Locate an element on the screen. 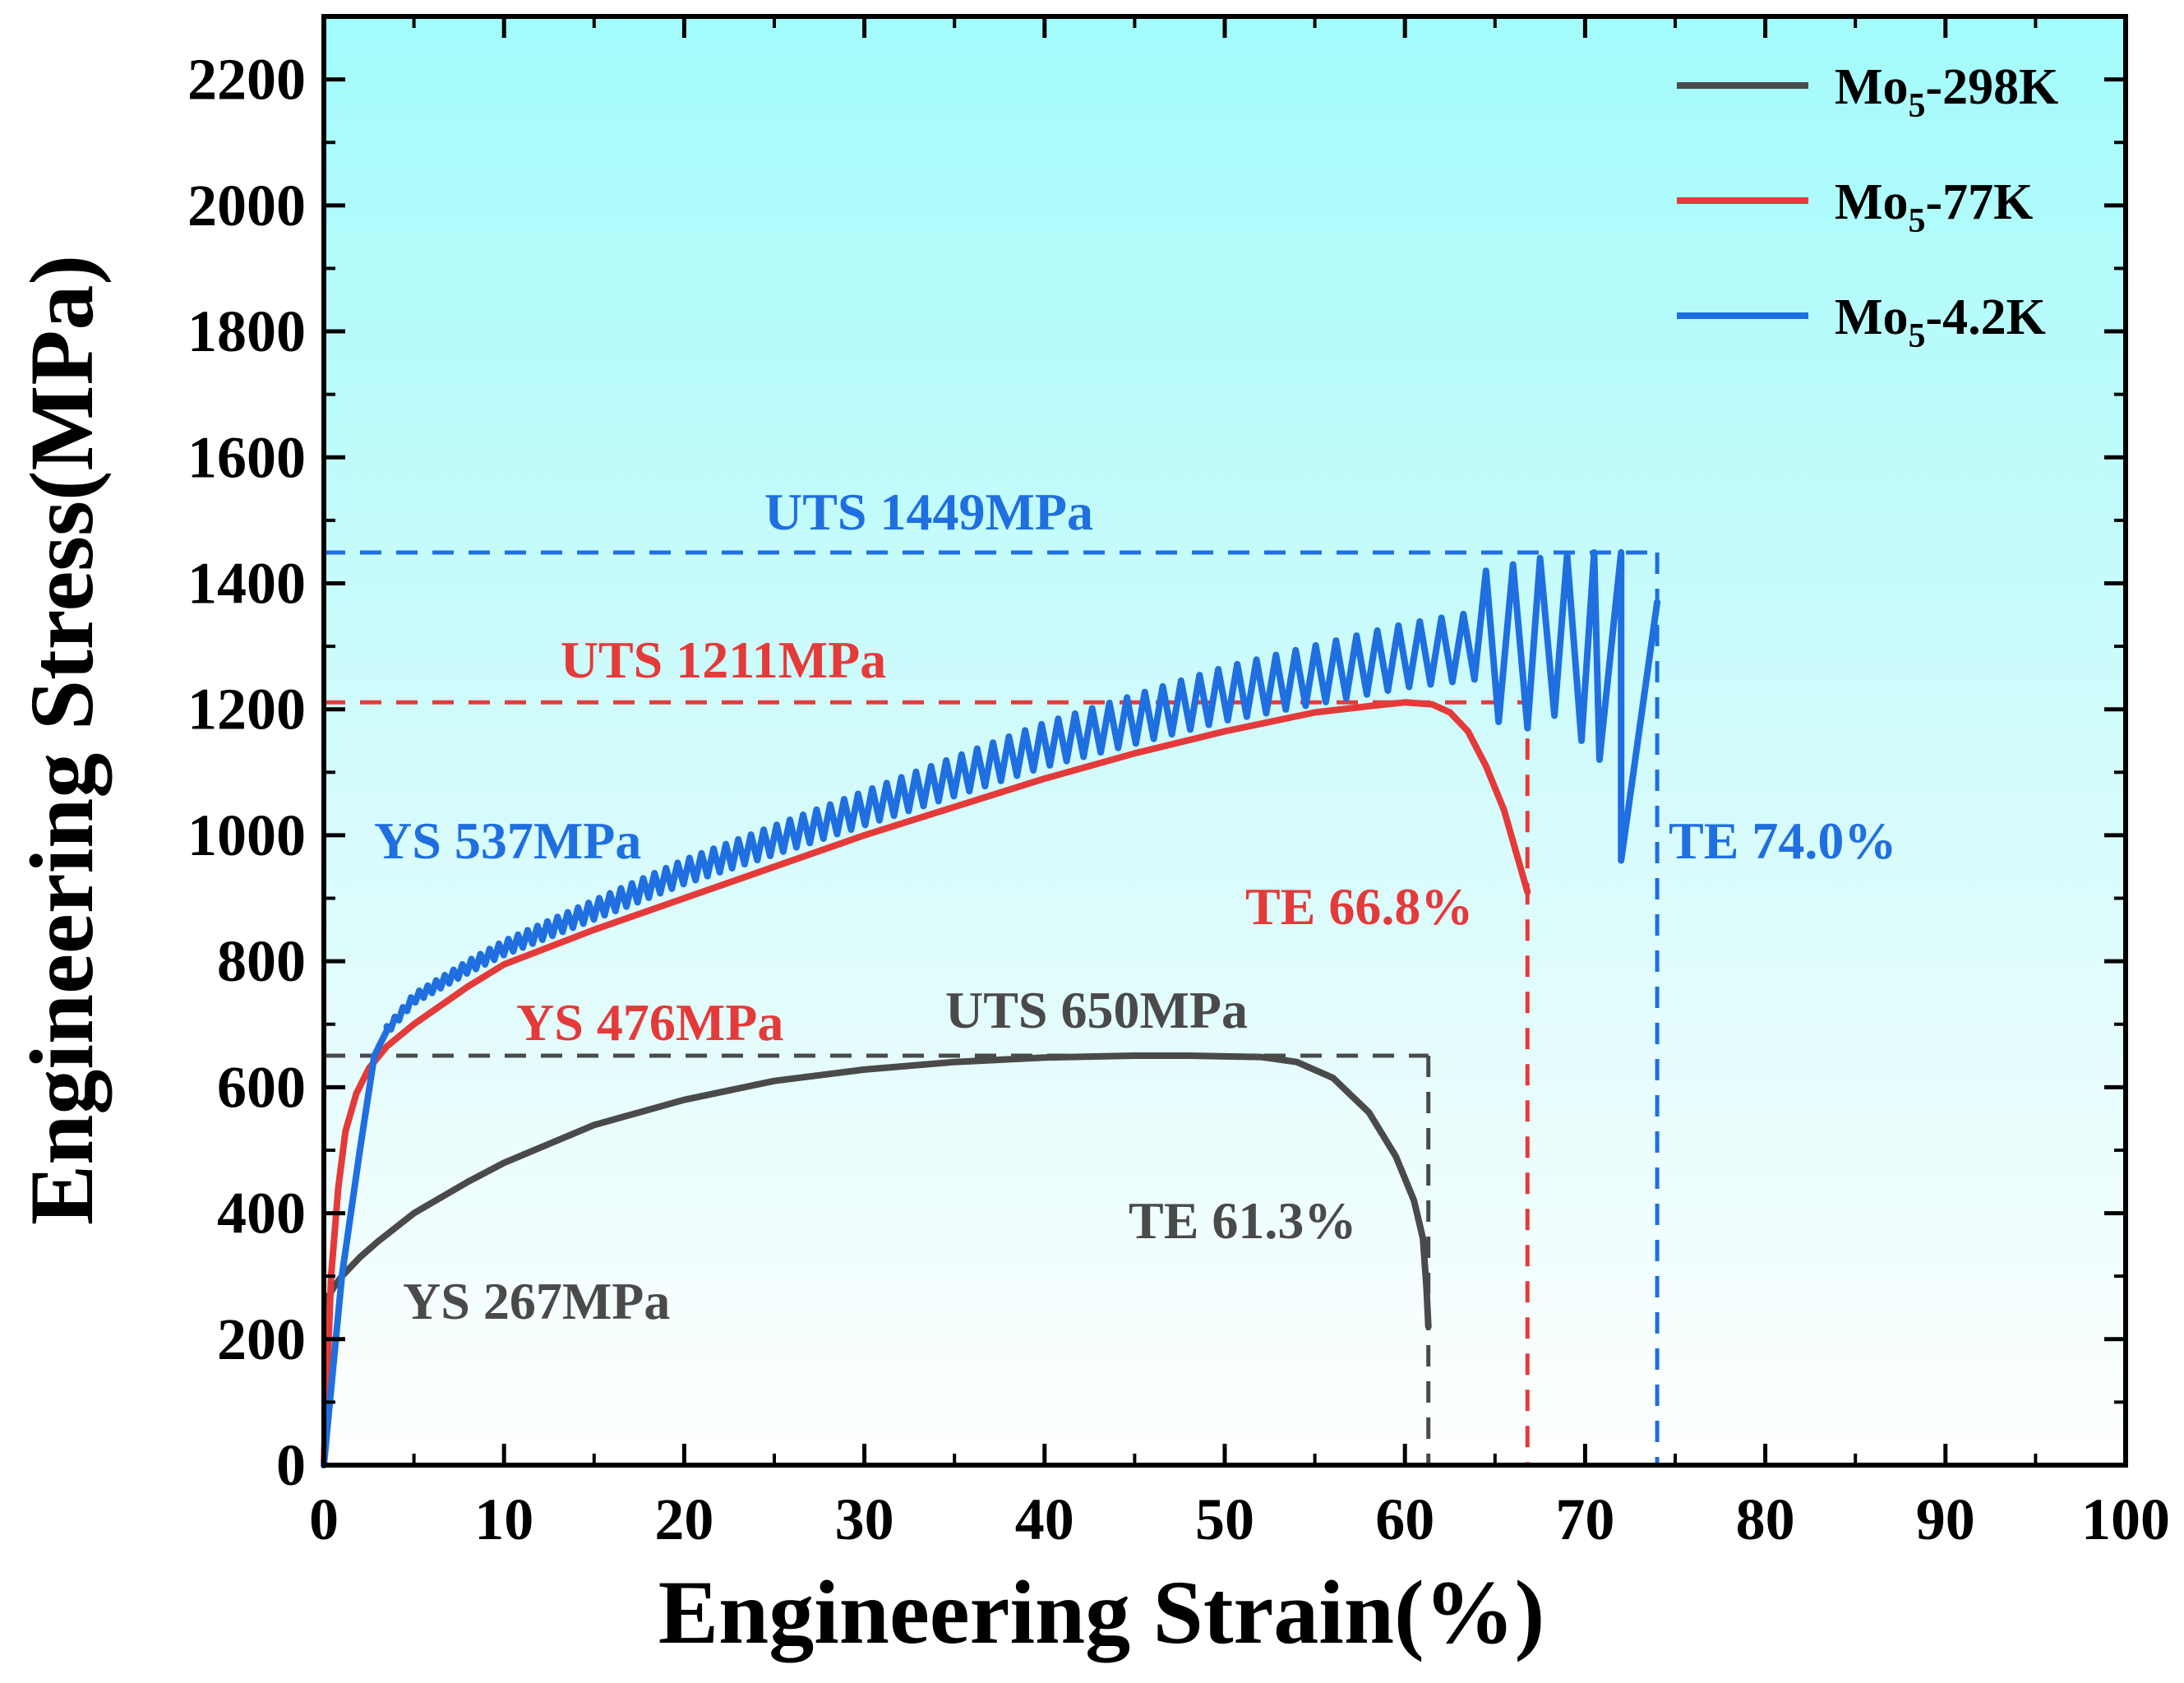 This screenshot has height=1683, width=2184. y-tick-label: 0 is located at coordinates (291, 1465).